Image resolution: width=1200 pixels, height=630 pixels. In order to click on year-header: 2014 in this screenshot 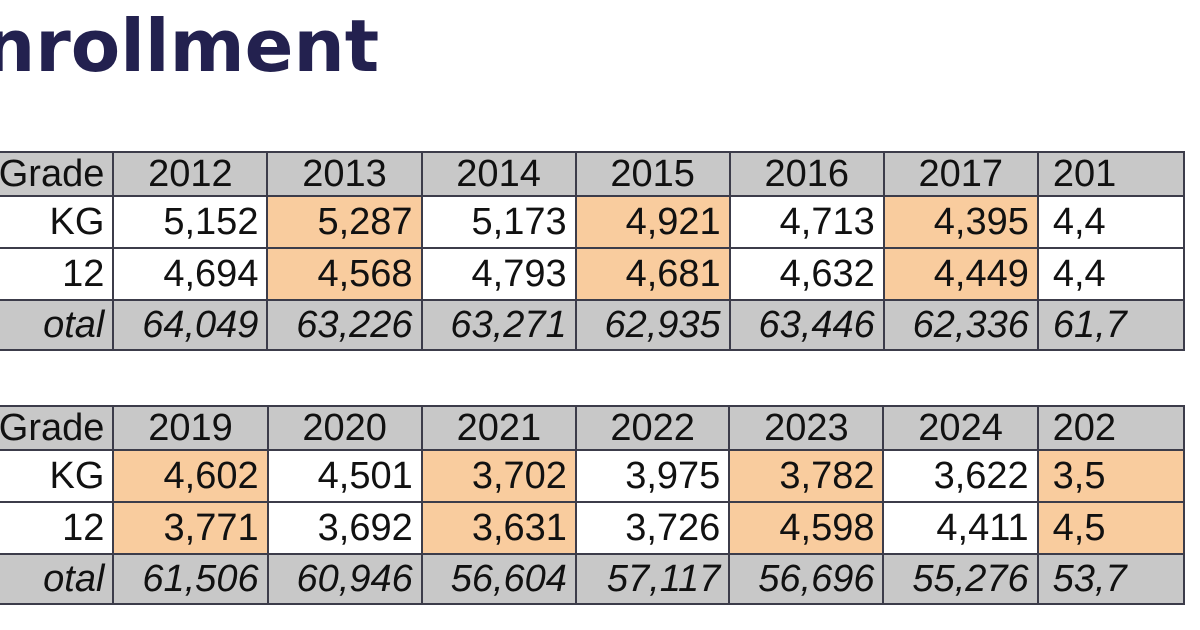, I will do `click(498, 174)`.